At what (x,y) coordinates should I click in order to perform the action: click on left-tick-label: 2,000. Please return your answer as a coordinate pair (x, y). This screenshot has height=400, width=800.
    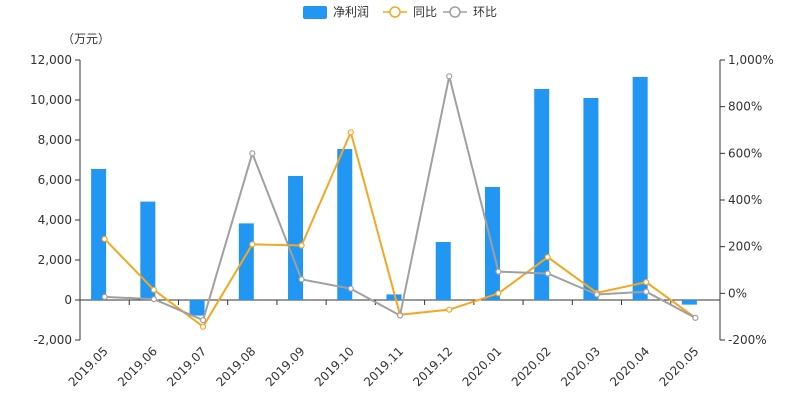
    Looking at the image, I should click on (55, 260).